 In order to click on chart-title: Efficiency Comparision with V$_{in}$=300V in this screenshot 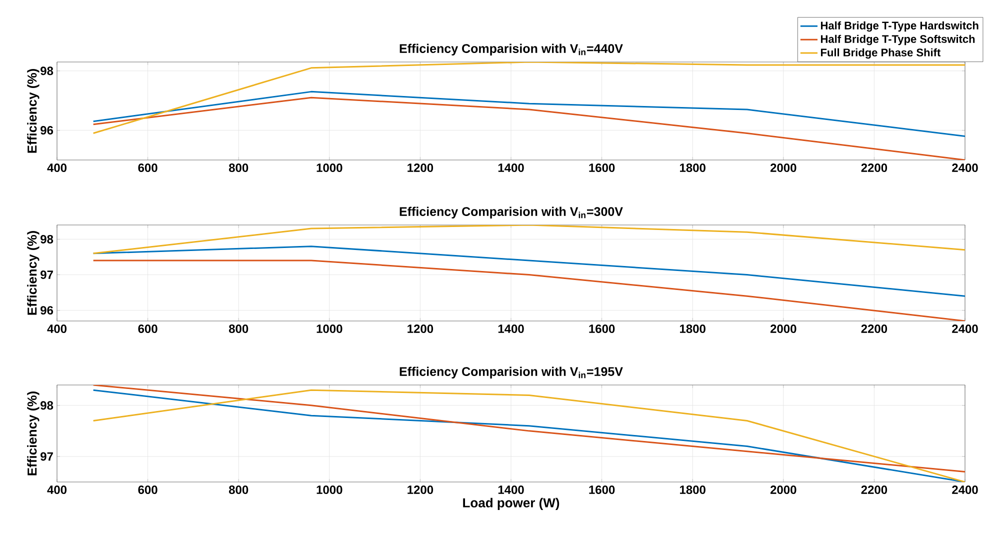, I will do `click(511, 212)`.